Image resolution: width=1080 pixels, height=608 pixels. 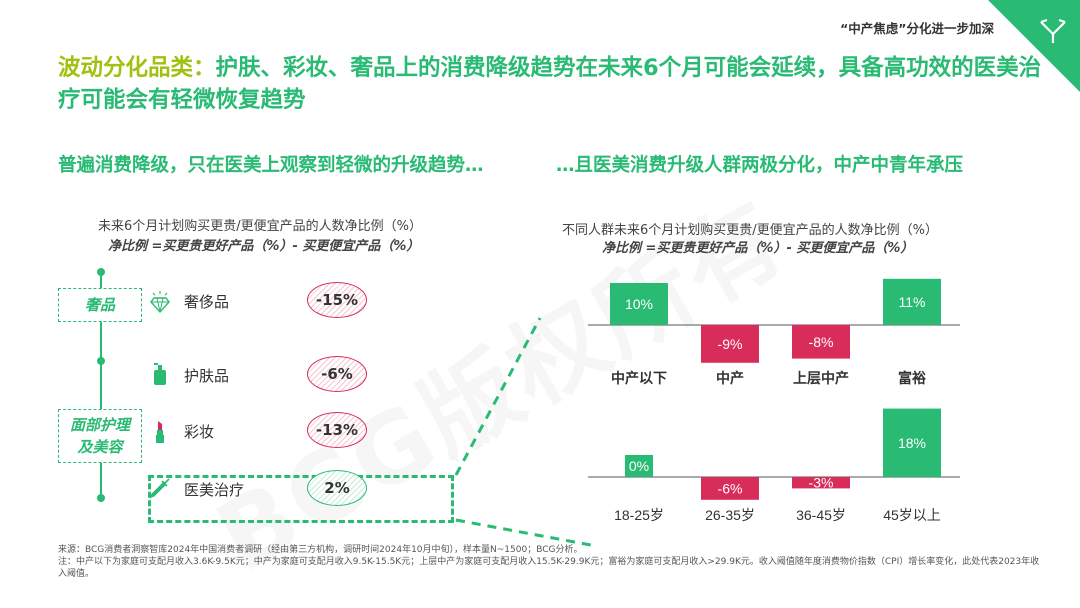 What do you see at coordinates (821, 515) in the screenshot?
I see `category-label: 36-45岁` at bounding box center [821, 515].